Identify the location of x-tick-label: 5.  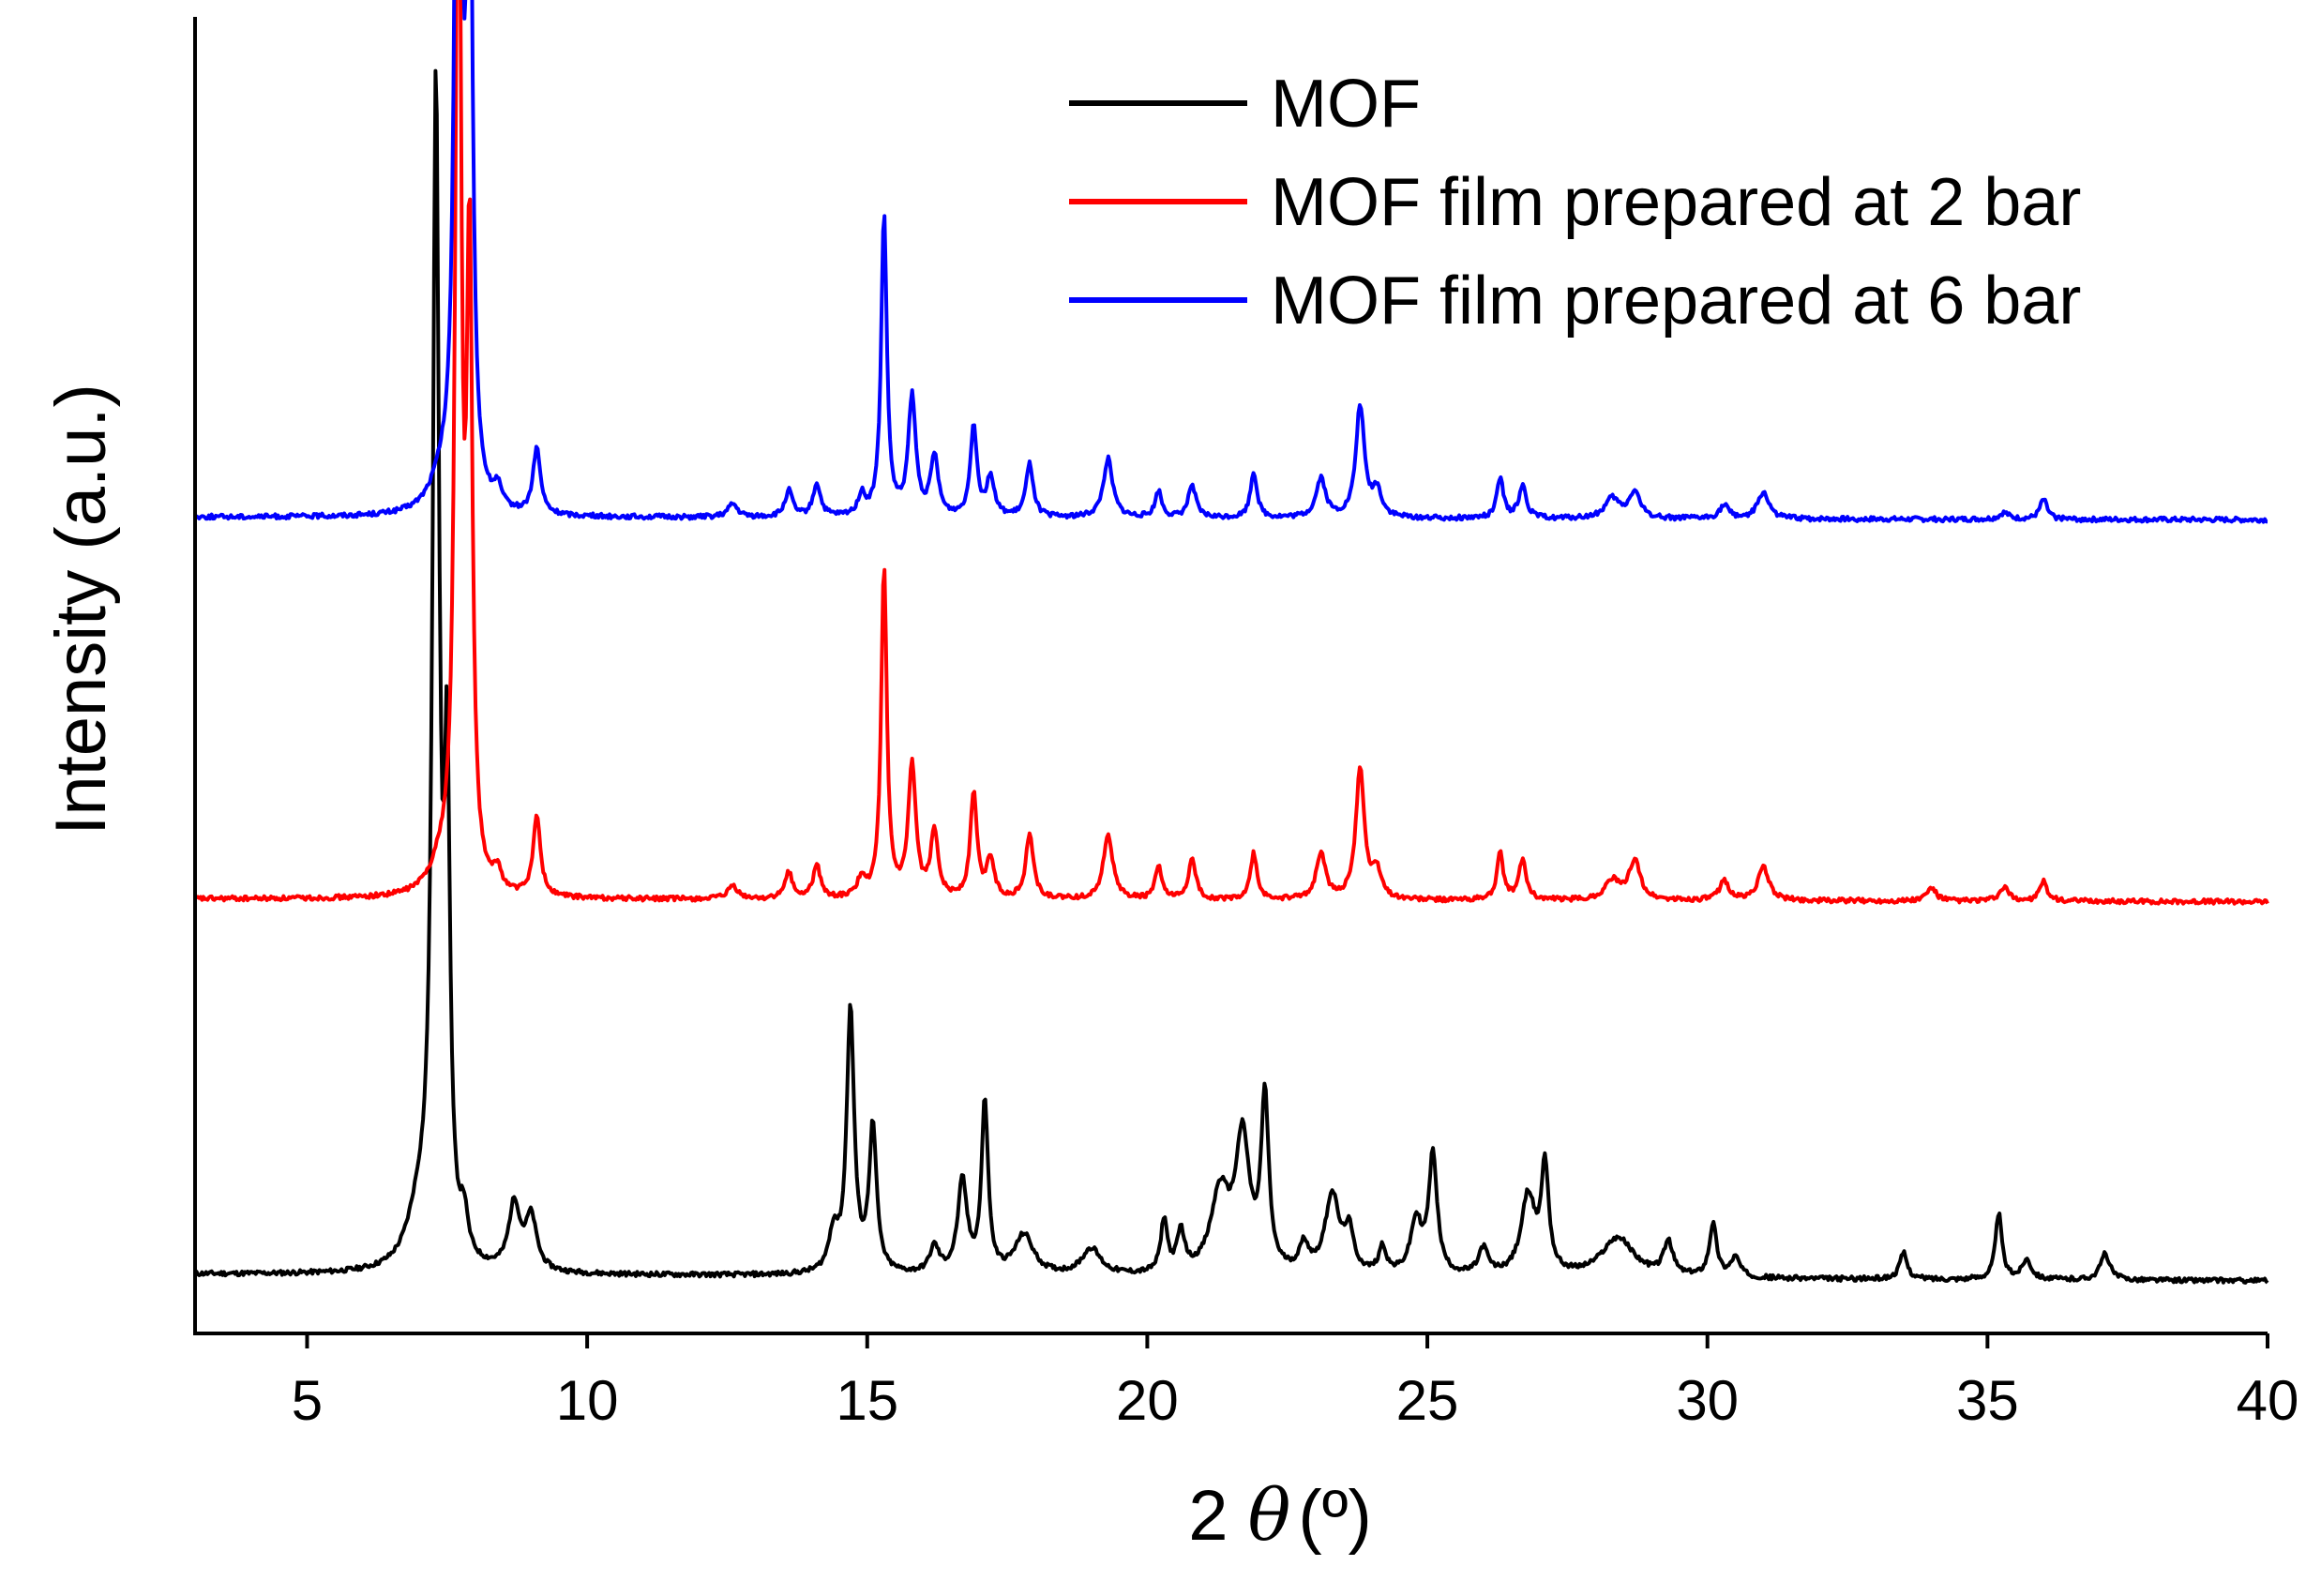
(308, 1400).